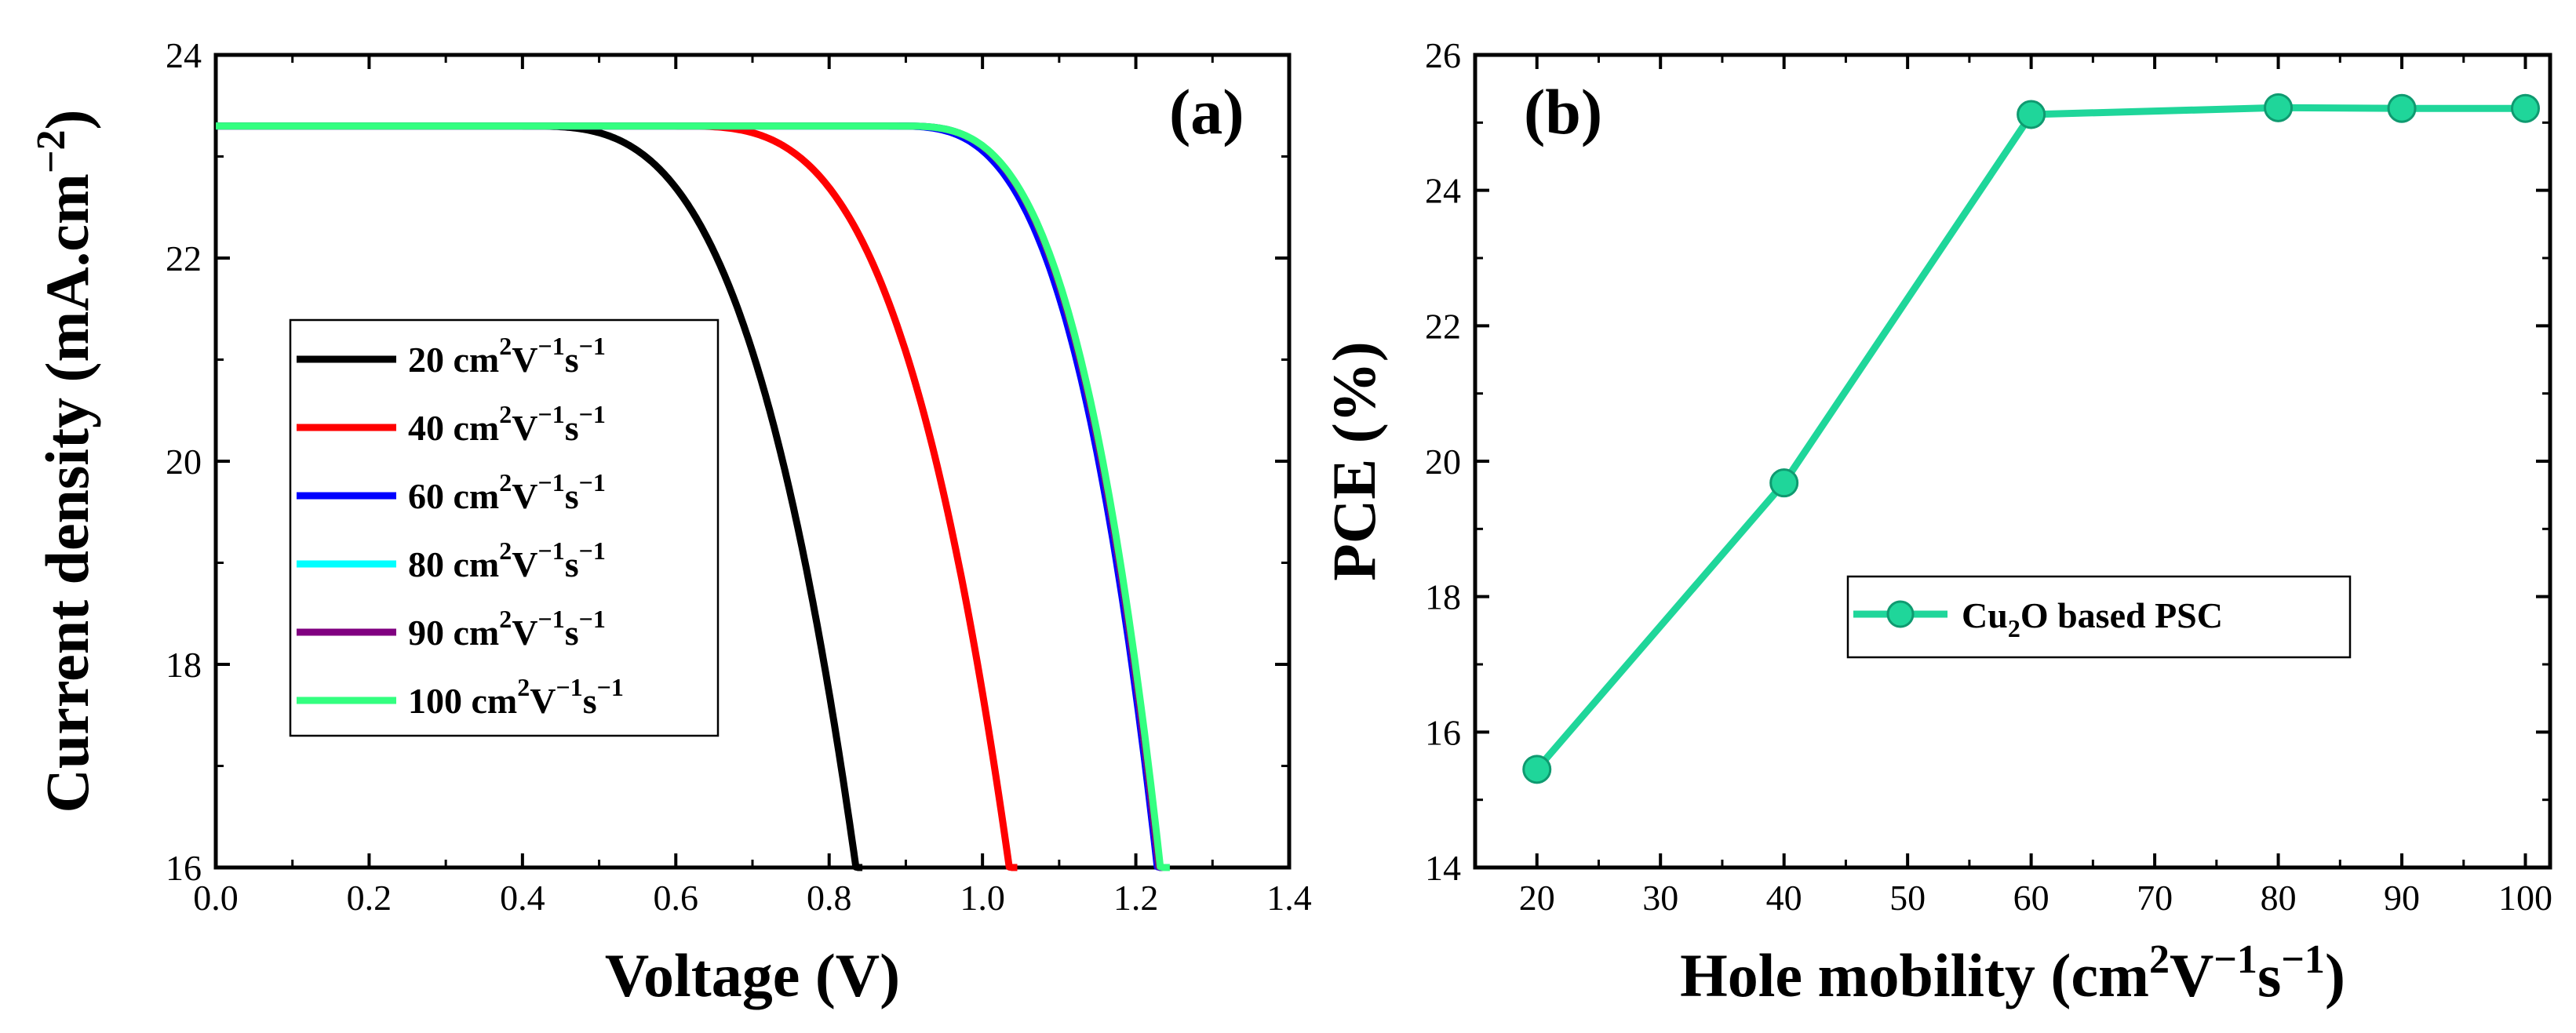 This screenshot has height=1033, width=2576. What do you see at coordinates (184, 258) in the screenshot?
I see `panel-a-ytick-label-3: 22` at bounding box center [184, 258].